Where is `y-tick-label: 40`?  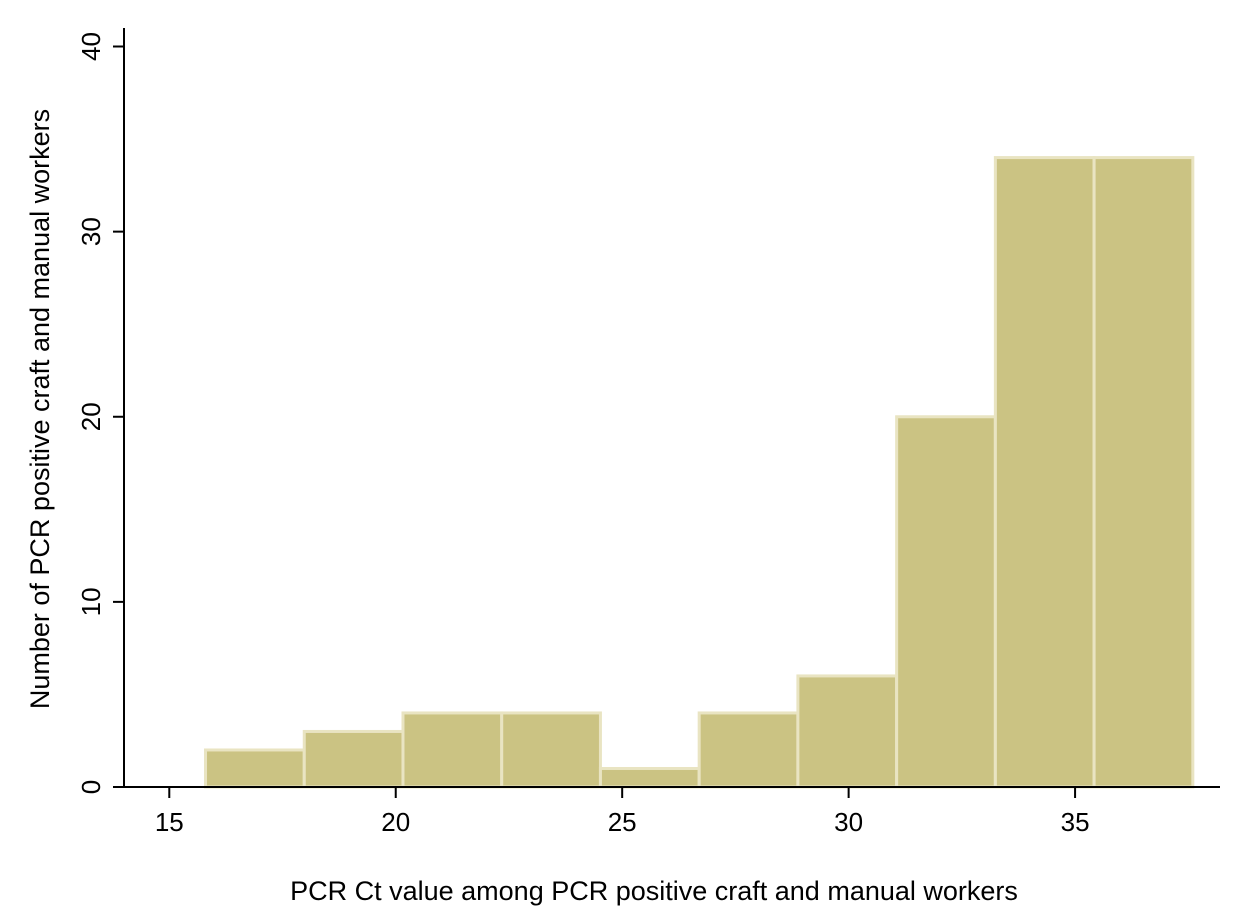
y-tick-label: 40 is located at coordinates (91, 46).